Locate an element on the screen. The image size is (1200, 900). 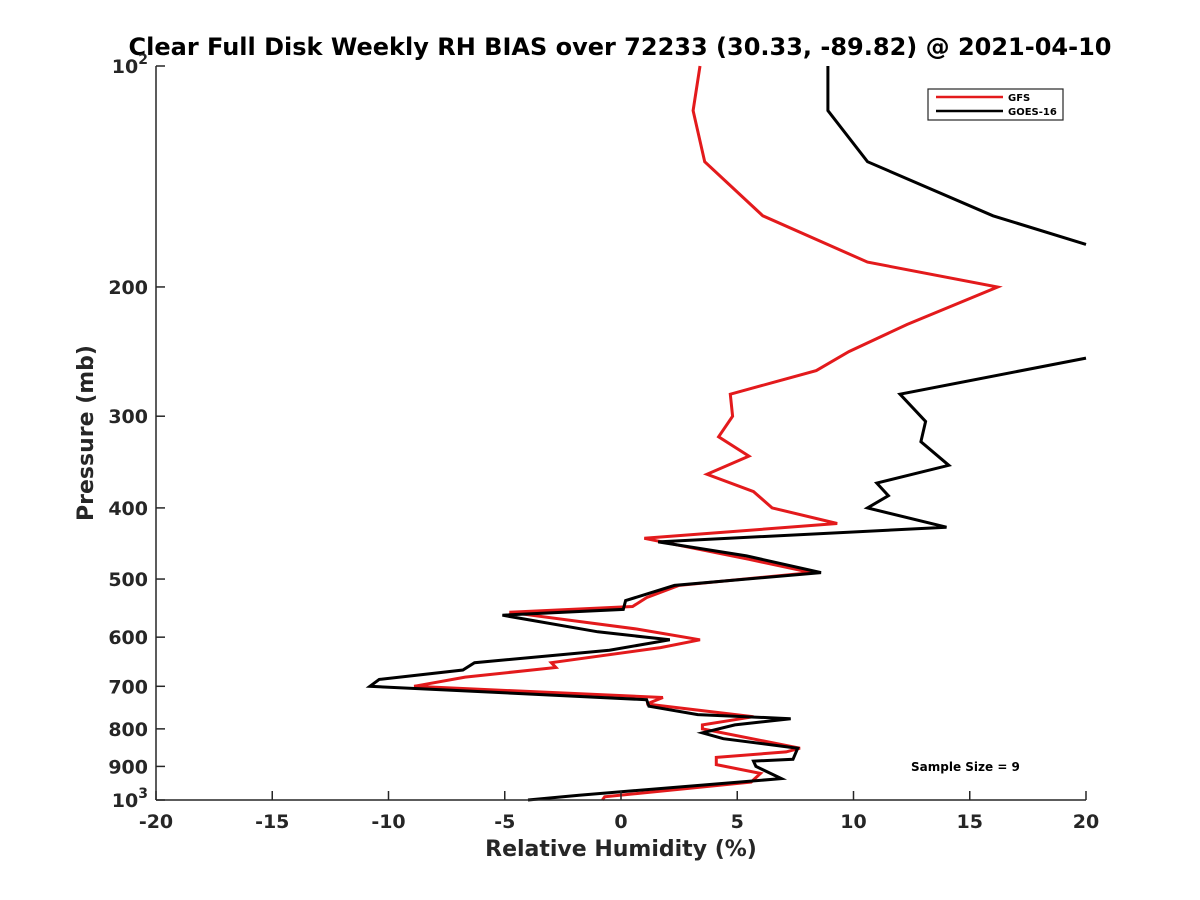
x-tick-label: 5 is located at coordinates (737, 822).